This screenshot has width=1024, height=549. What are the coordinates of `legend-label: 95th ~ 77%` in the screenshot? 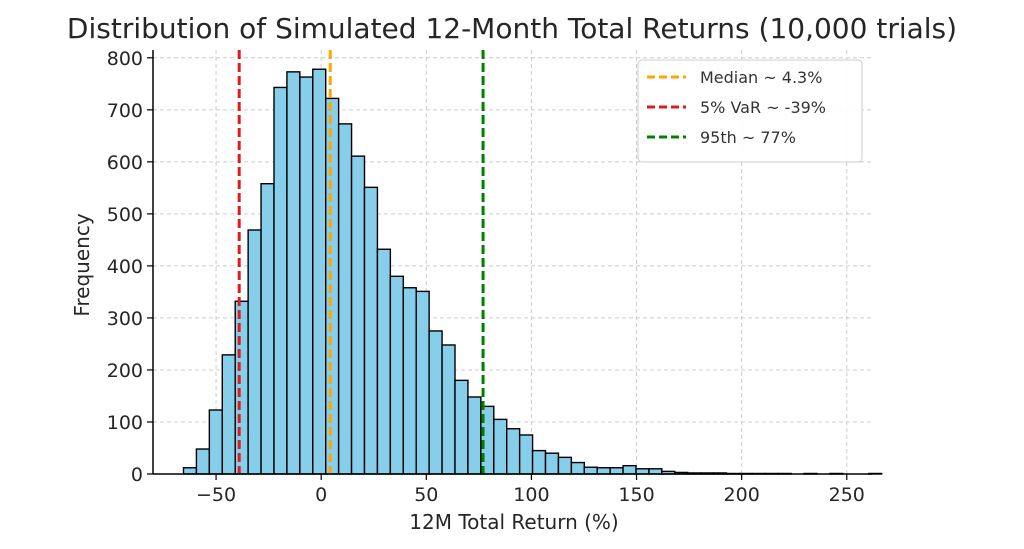 It's located at (748, 137).